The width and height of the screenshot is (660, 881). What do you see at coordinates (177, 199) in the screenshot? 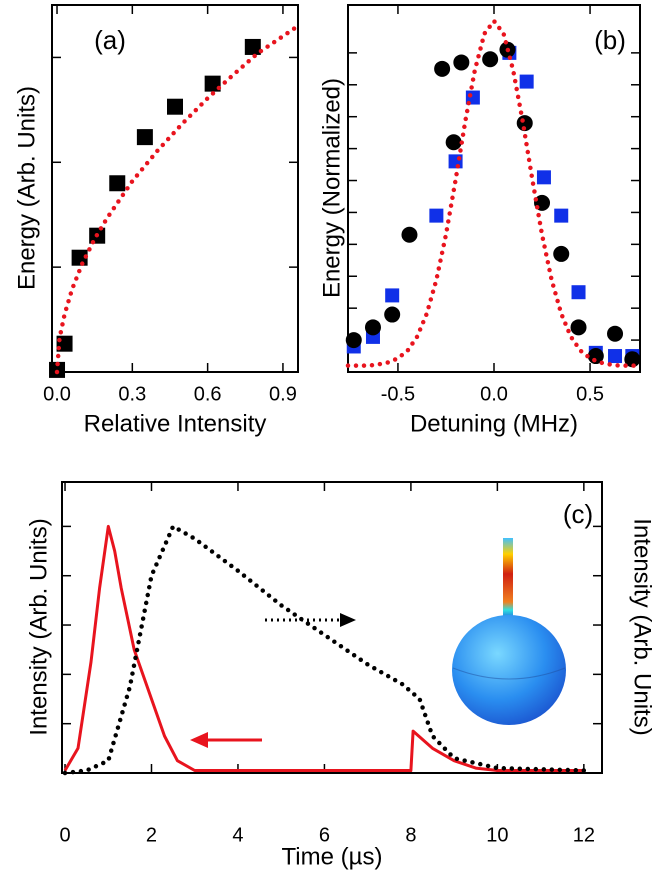
I see `series-line` at bounding box center [177, 199].